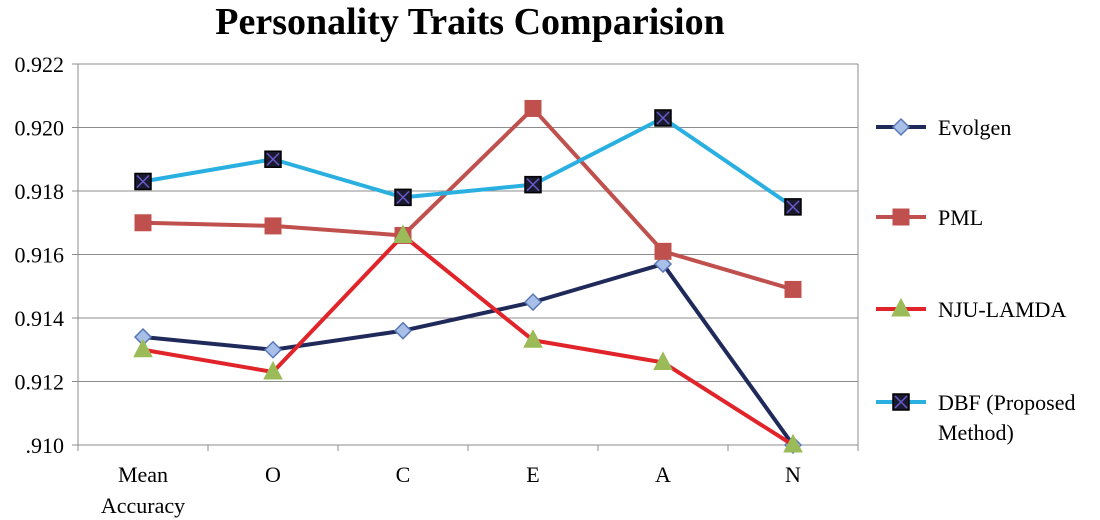 Image resolution: width=1100 pixels, height=520 pixels. Describe the element at coordinates (40, 64) in the screenshot. I see `y-tick-label-6: 0.922` at that location.